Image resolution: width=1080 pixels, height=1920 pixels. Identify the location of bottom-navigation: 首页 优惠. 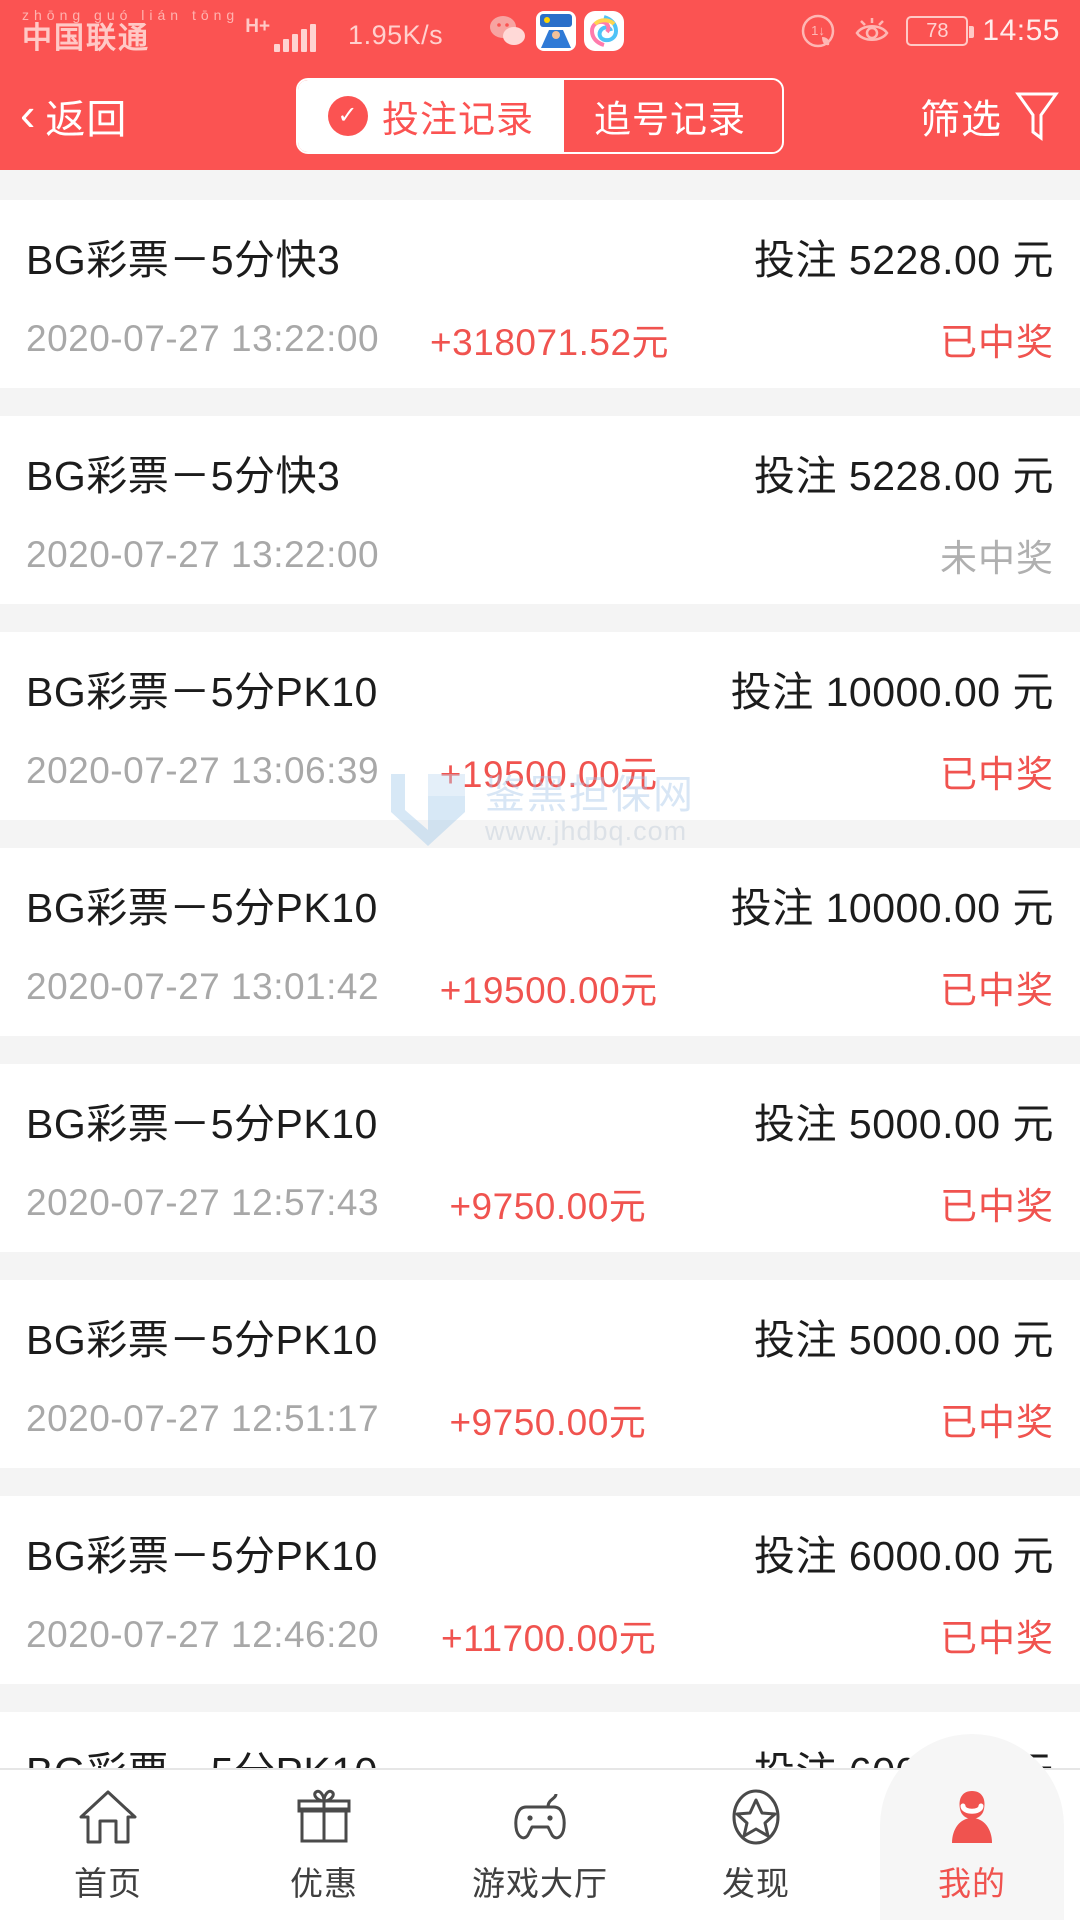
(540, 1844).